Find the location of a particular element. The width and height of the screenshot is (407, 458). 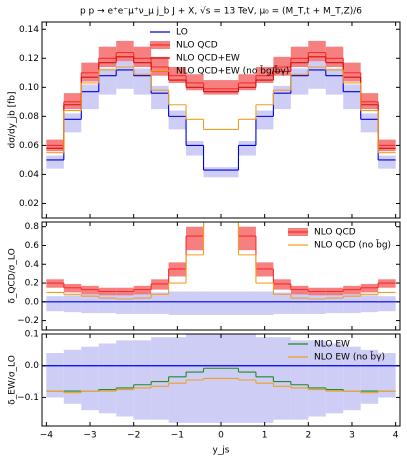

legend-label: NLO QCD+EW is located at coordinates (208, 59).